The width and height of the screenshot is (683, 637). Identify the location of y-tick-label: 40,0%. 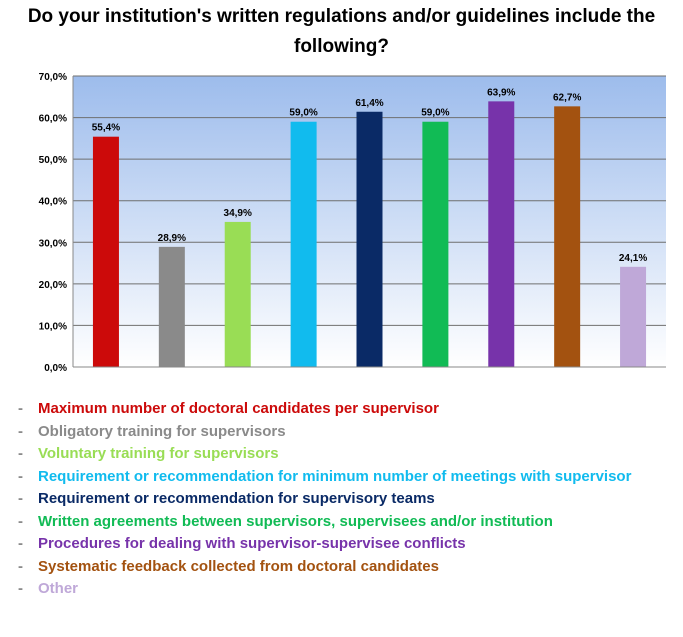
(53, 202).